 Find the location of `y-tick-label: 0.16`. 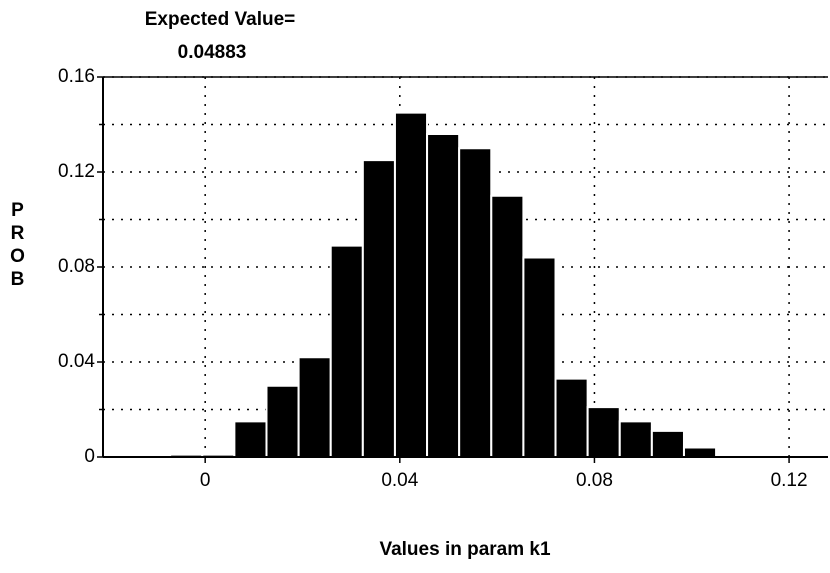

y-tick-label: 0.16 is located at coordinates (76, 76).